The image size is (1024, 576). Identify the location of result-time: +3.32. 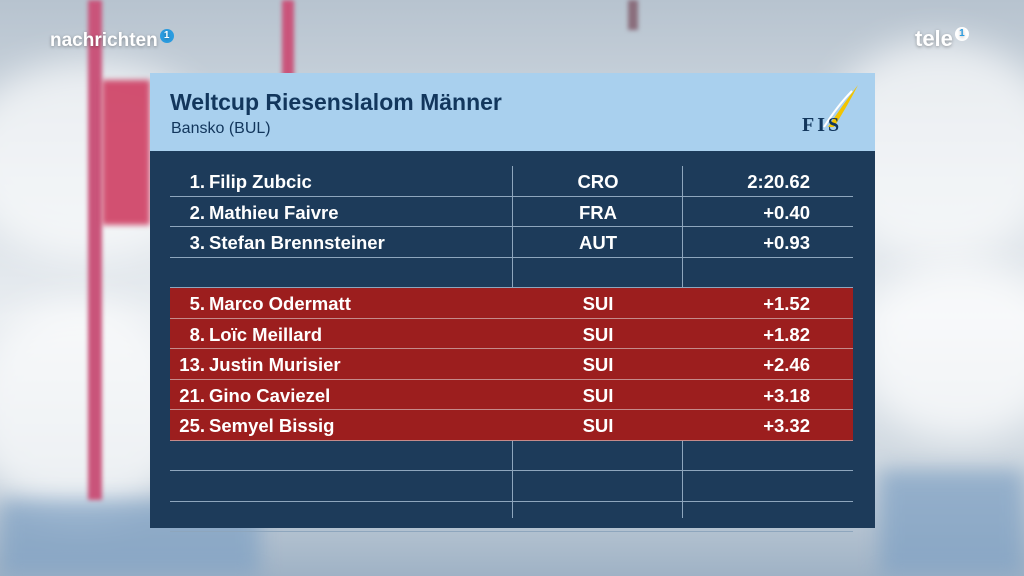
(786, 425).